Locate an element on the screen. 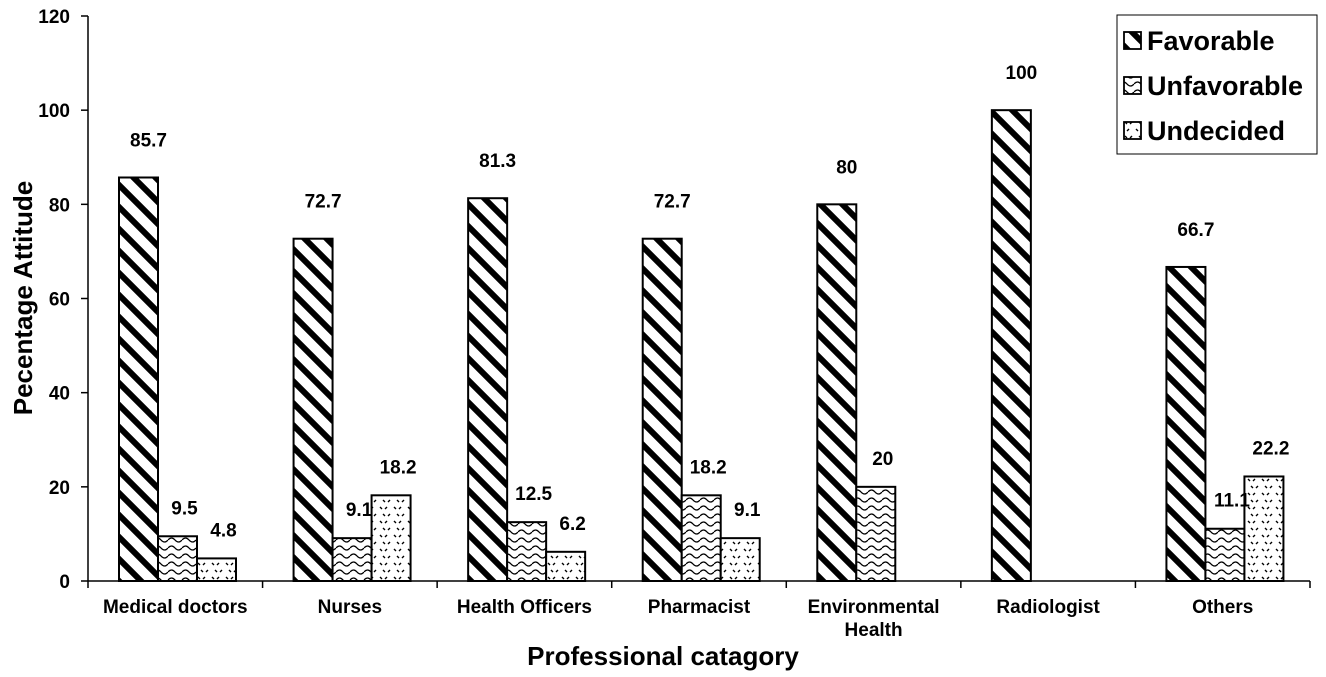  legend: Favorable Unfavorable Undecided is located at coordinates (1217, 84).